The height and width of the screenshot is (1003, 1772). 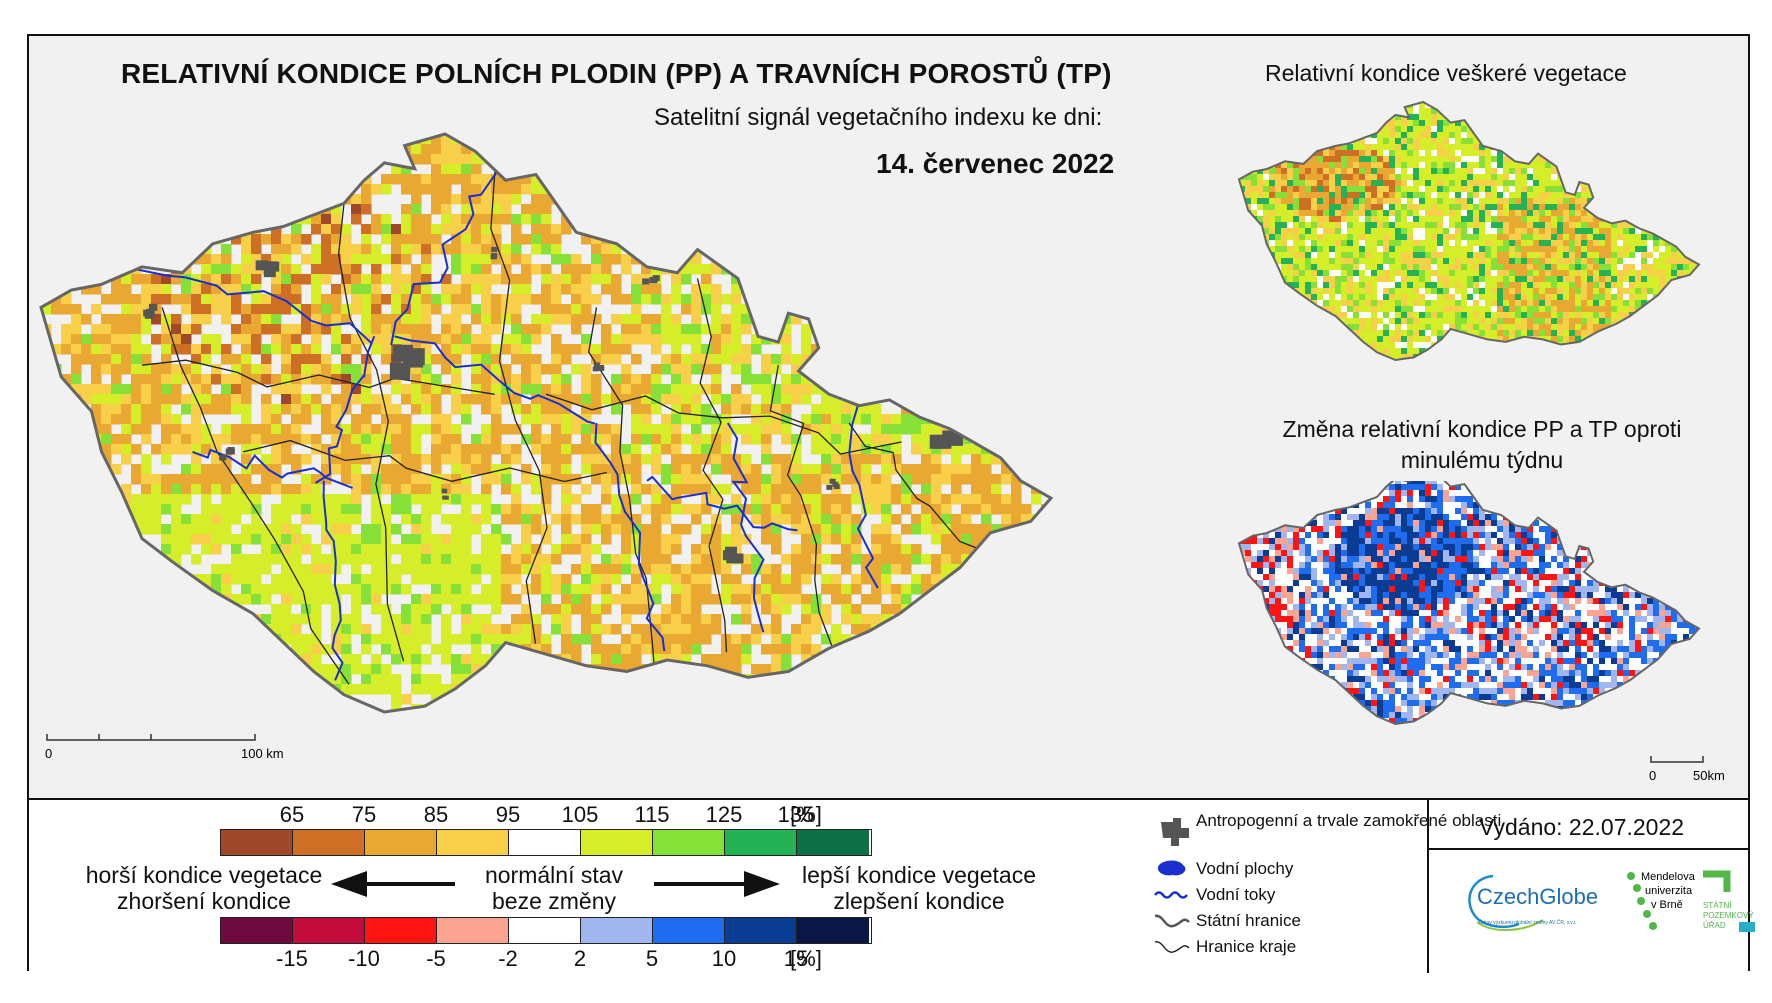 I want to click on region-border, so click(x=723, y=424).